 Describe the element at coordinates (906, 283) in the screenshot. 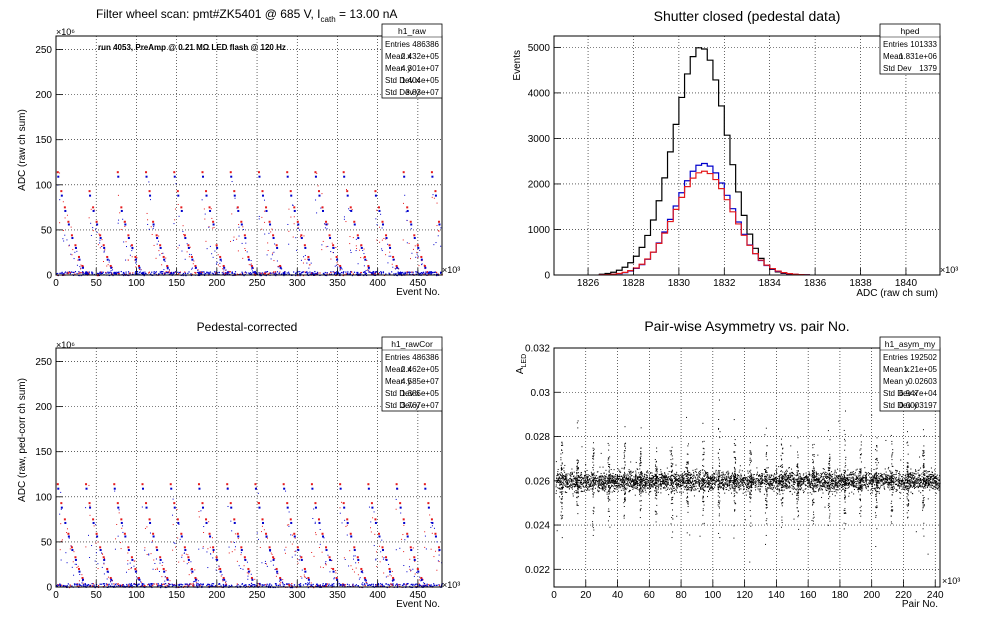

I see `x-tick-label: 1840` at that location.